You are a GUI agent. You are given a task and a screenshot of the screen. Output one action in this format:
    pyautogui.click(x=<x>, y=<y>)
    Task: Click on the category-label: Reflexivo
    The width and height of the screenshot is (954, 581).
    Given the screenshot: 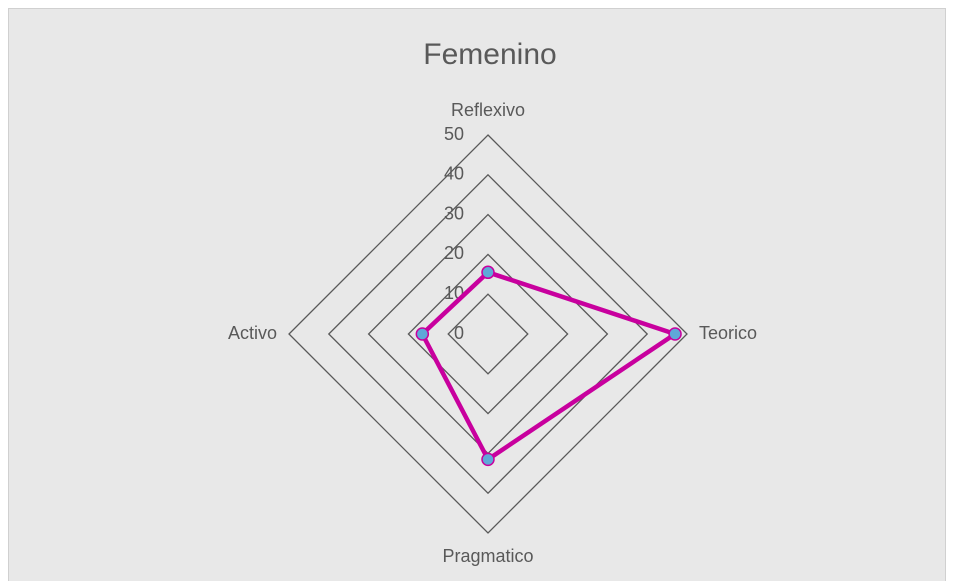 What is the action you would take?
    pyautogui.click(x=488, y=110)
    